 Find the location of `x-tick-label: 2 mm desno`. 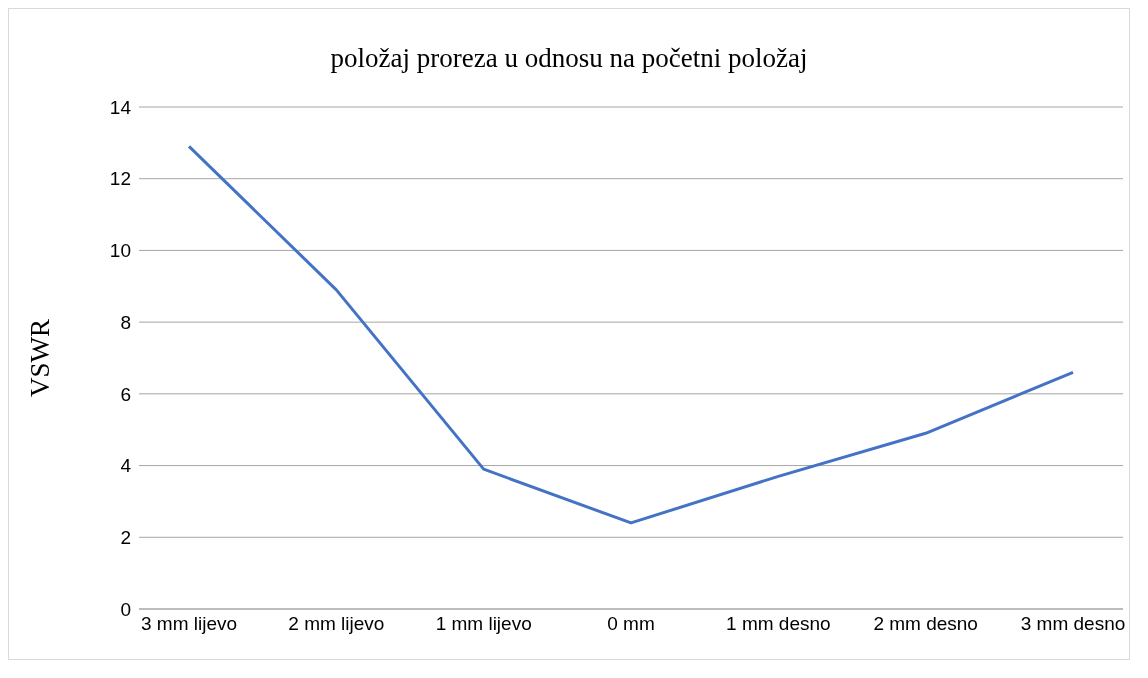

x-tick-label: 2 mm desno is located at coordinates (925, 624).